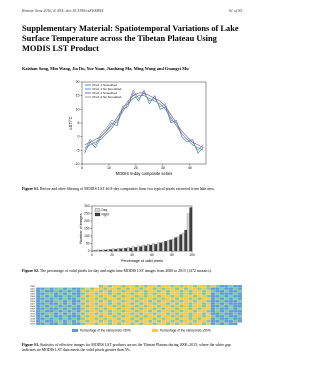 This screenshot has height=373, width=320. I want to click on legend-swatch, so click(97, 210).